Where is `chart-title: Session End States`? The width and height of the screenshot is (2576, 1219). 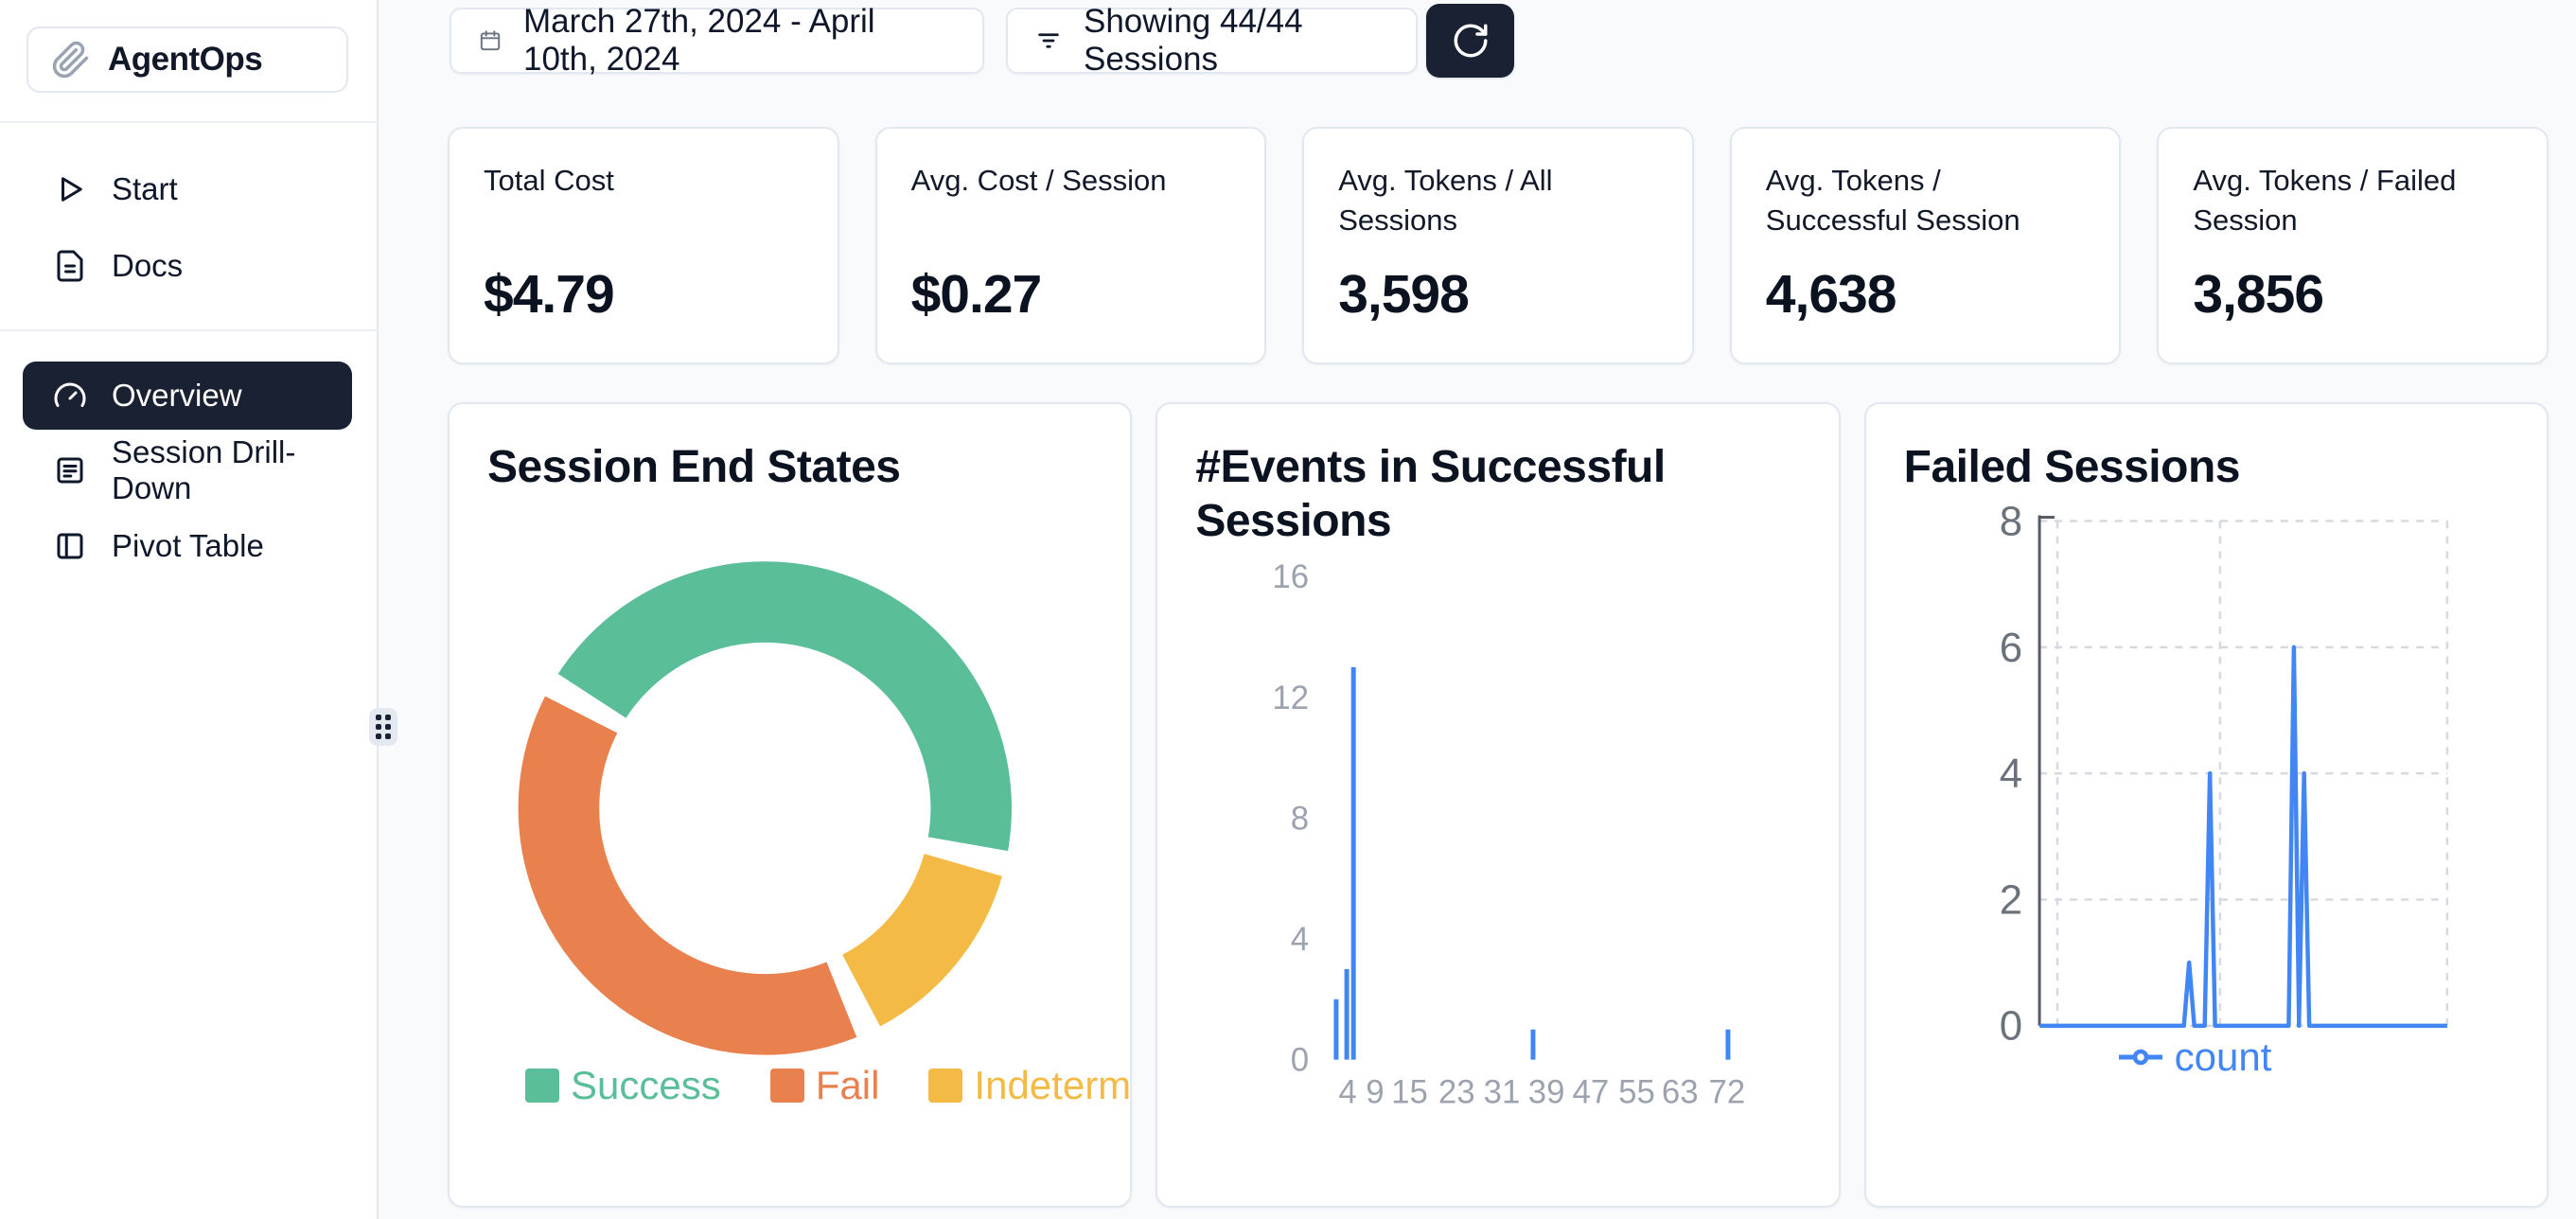
chart-title: Session End States is located at coordinates (694, 467).